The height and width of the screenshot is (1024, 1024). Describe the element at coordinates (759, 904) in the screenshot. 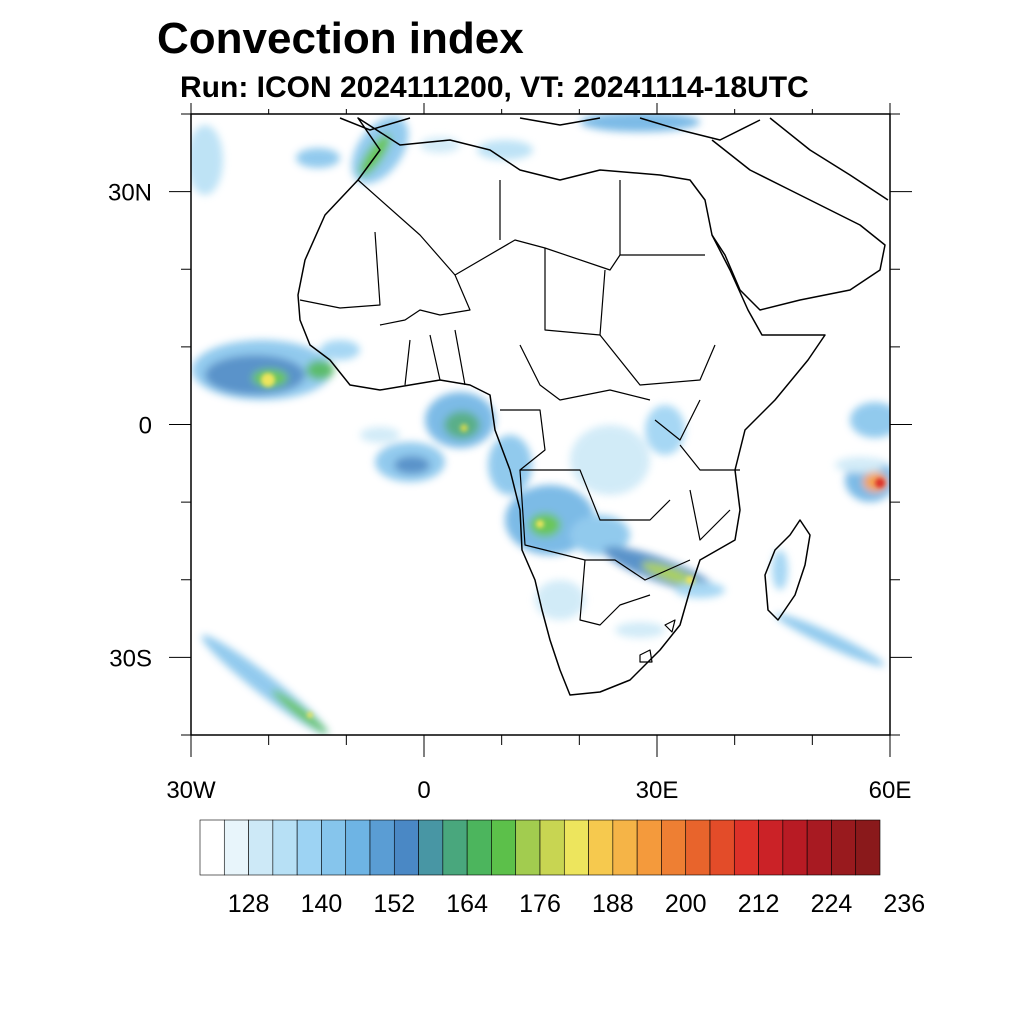

I see `colorbar-label: 212` at that location.